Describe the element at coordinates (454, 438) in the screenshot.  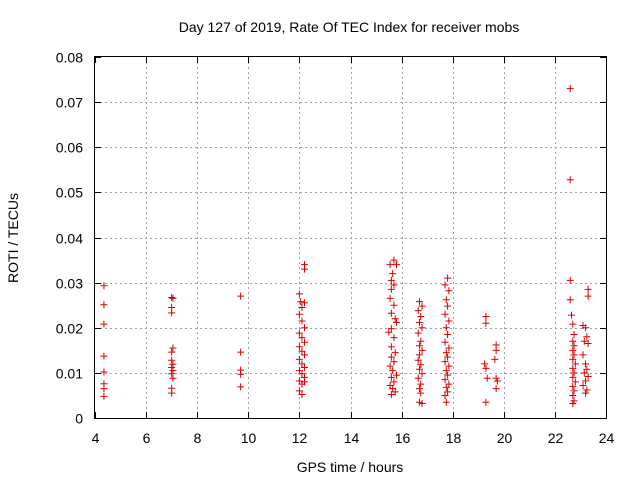
I see `x-tick-label: 18` at that location.